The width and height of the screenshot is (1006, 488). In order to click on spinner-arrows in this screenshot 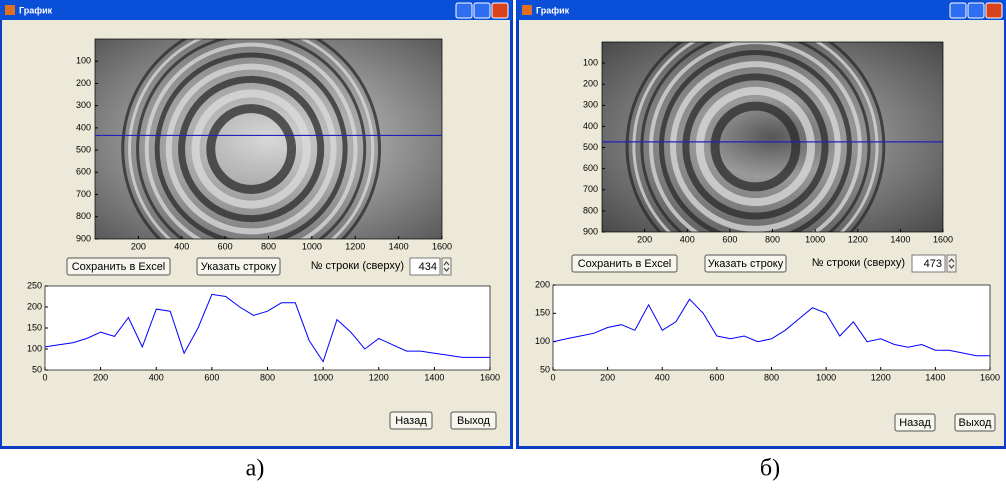, I will do `click(951, 263)`.